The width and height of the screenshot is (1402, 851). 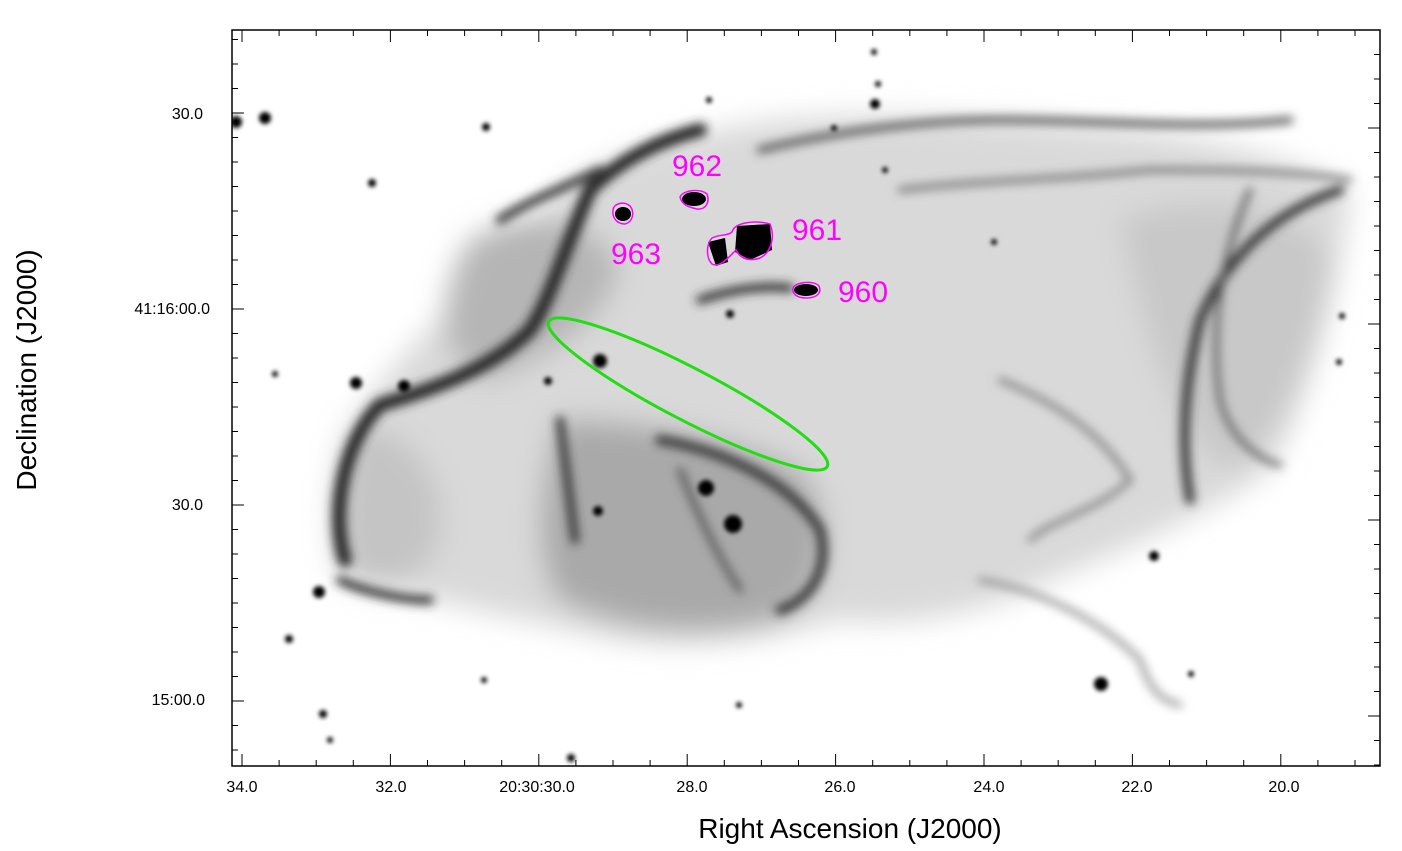 I want to click on x-tick-label: 20.0, so click(x=1283, y=787).